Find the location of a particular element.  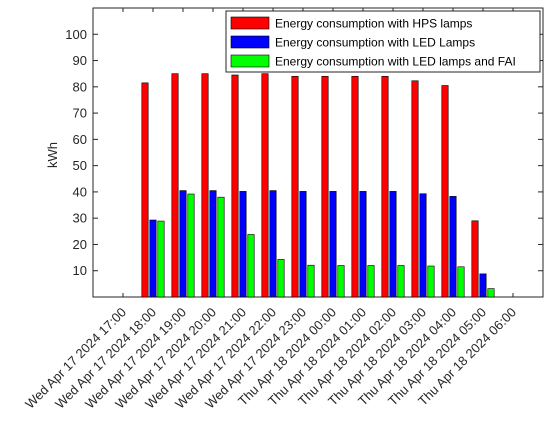

y-tick-label: 70 is located at coordinates (80, 113).